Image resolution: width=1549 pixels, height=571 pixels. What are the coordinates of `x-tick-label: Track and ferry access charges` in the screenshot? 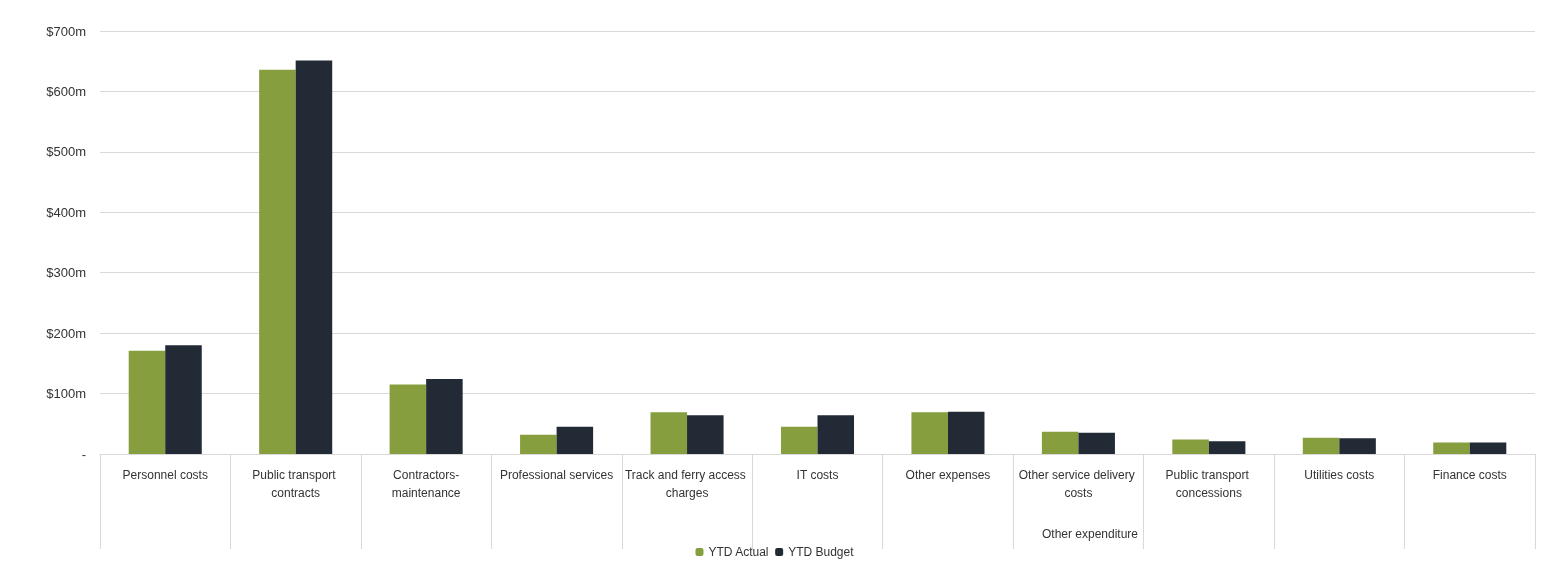 It's located at (687, 484).